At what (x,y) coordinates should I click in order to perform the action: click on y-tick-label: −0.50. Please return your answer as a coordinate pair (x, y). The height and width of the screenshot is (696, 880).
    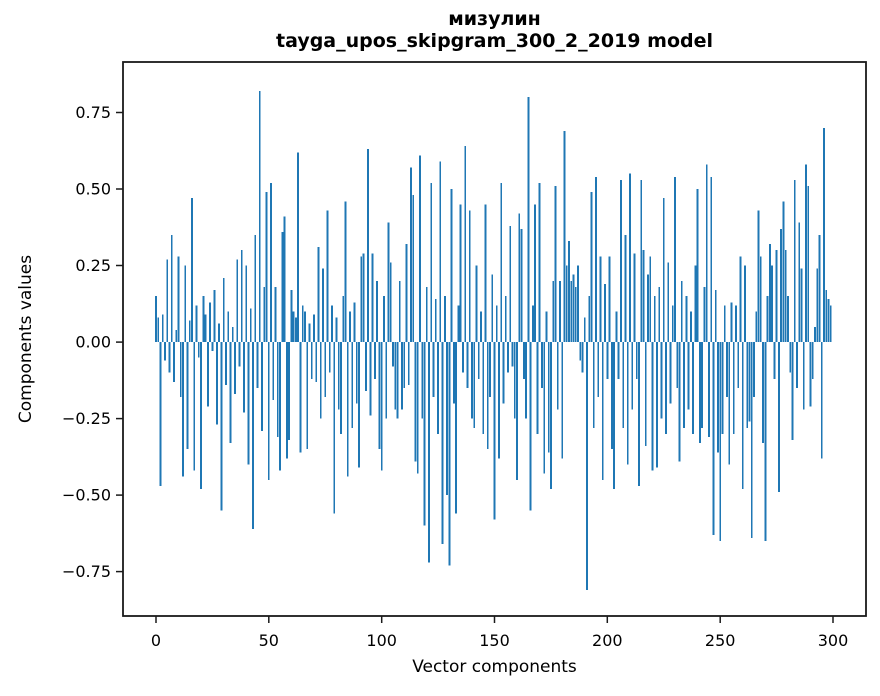
    Looking at the image, I should click on (86, 495).